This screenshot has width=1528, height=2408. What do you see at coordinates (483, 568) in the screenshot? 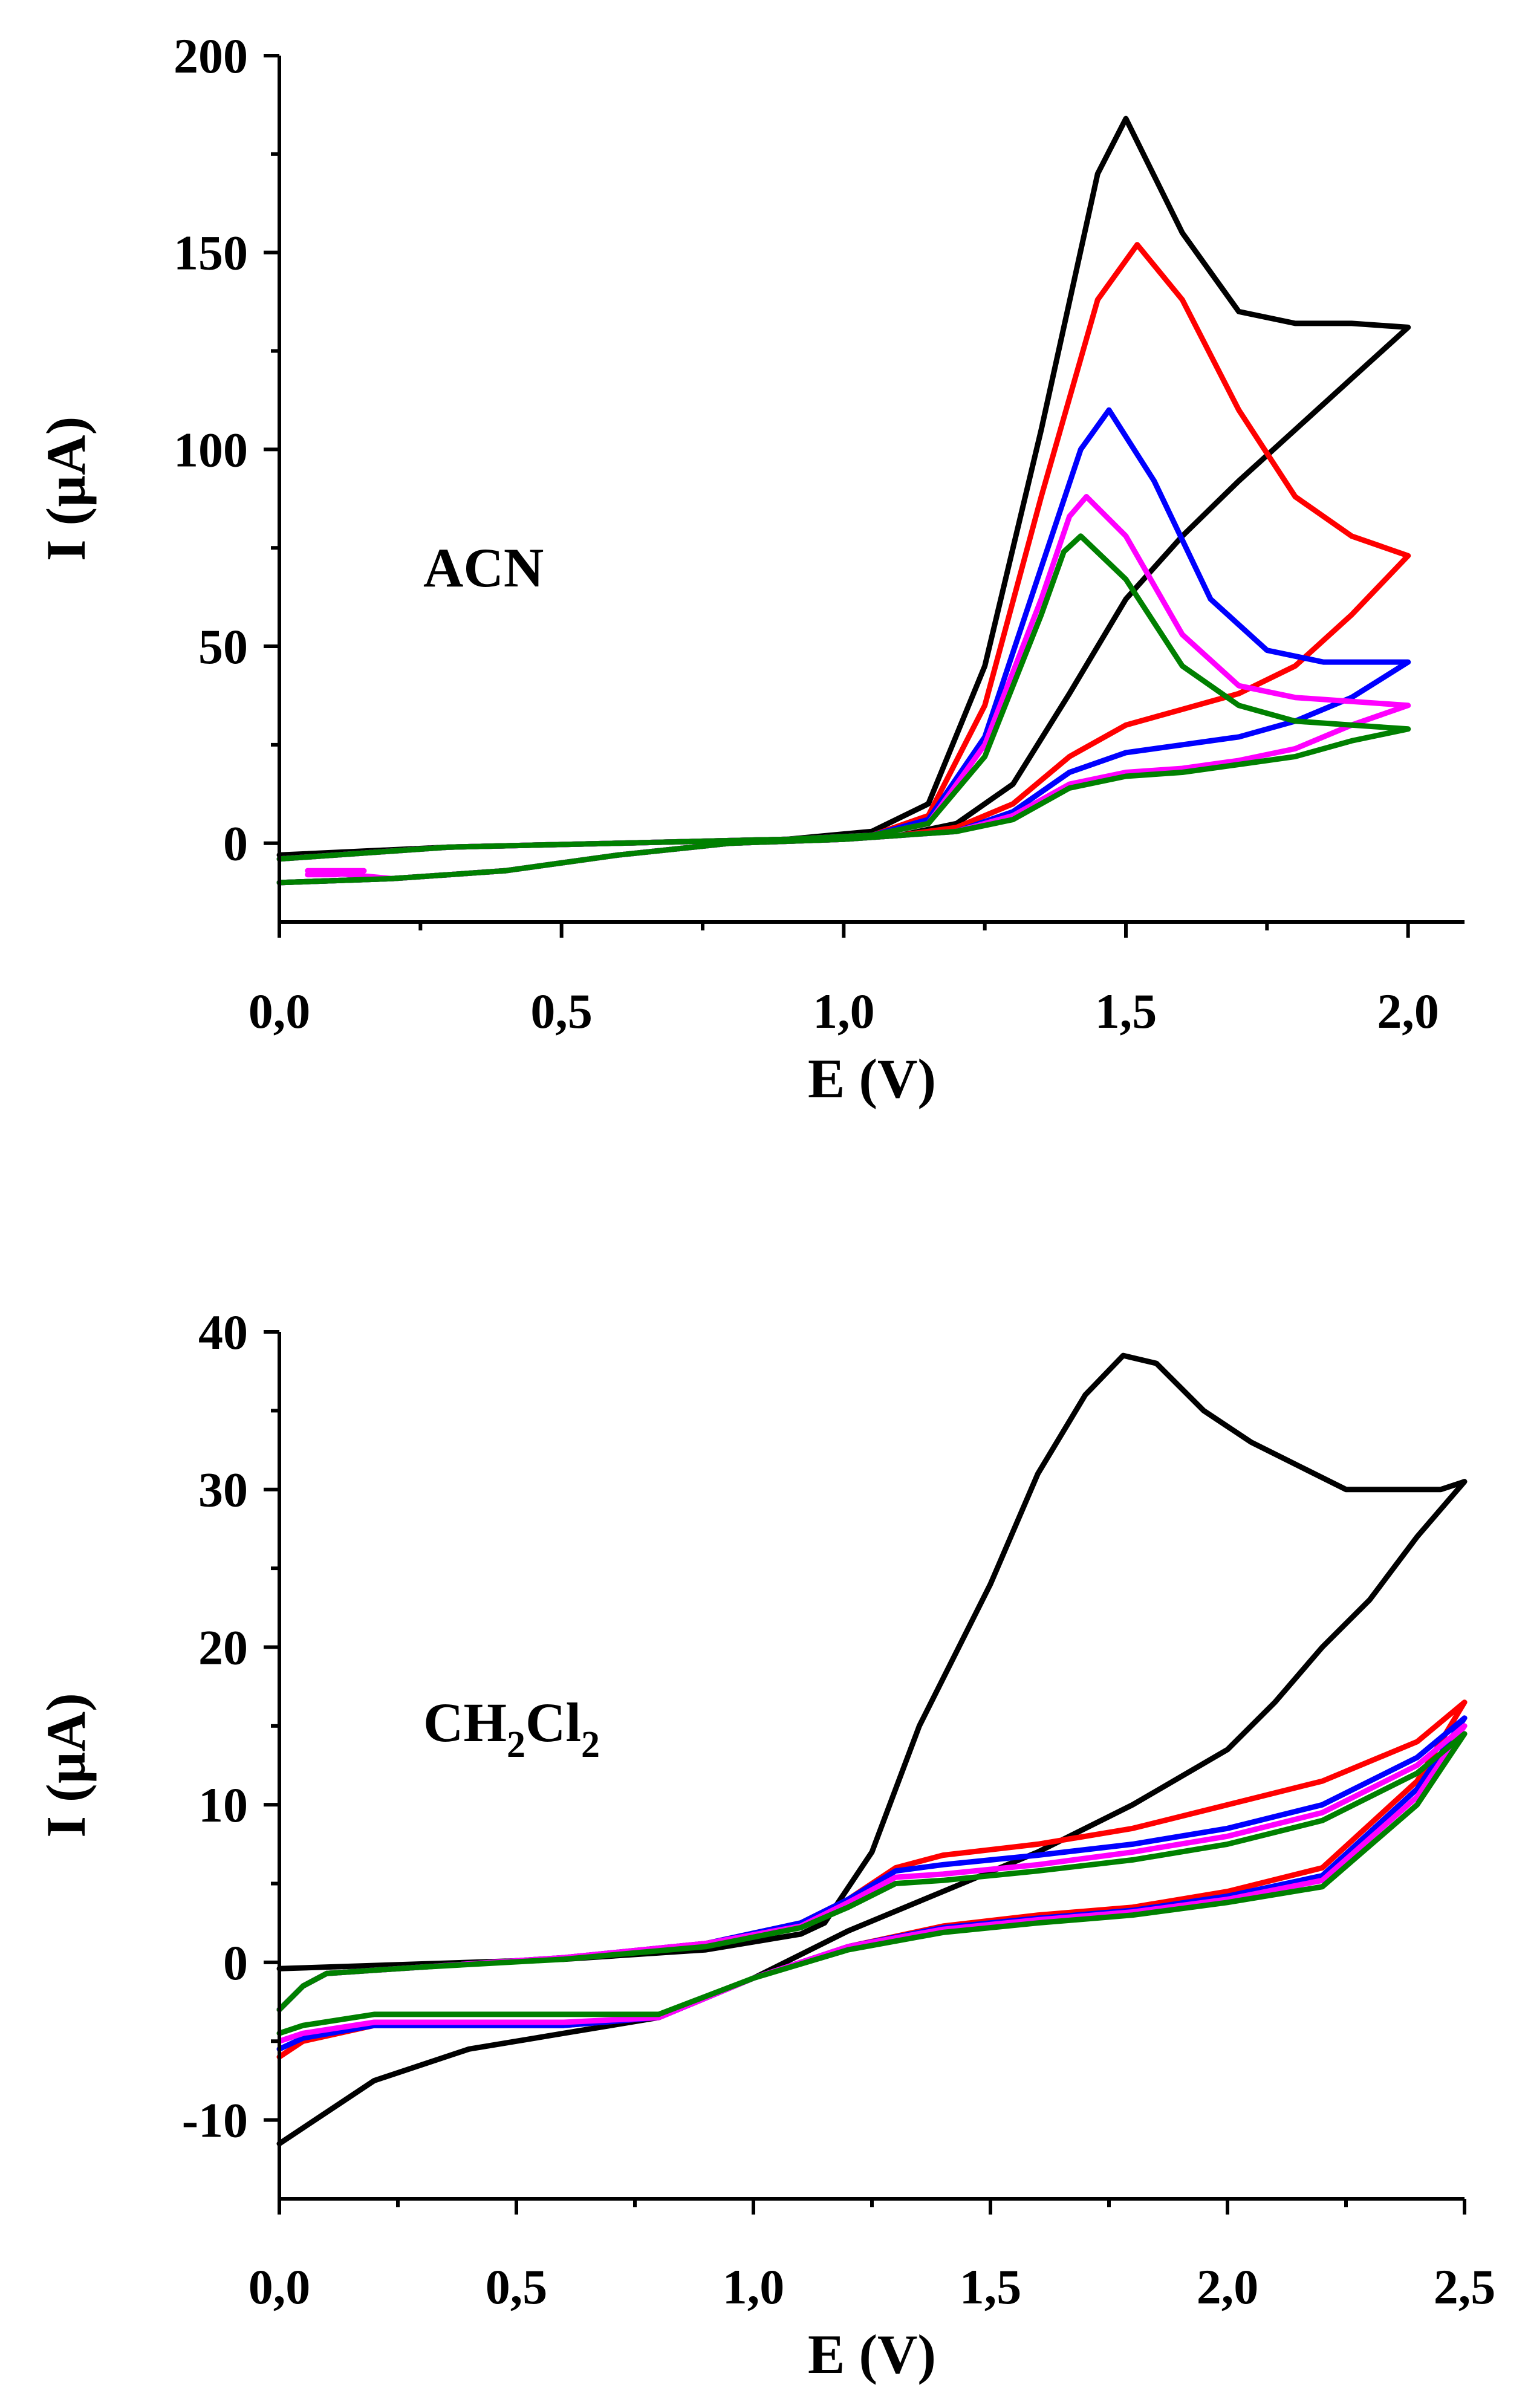
I see `solvent-annotation: ACN` at bounding box center [483, 568].